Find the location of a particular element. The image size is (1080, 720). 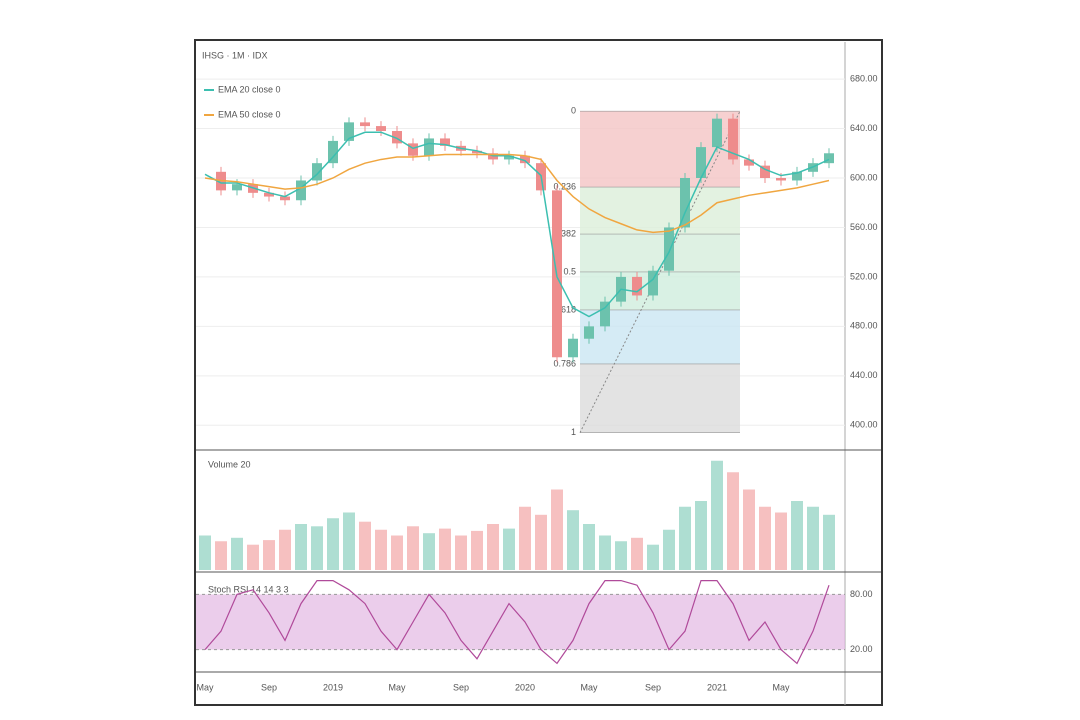

volume-title: Volume 20 is located at coordinates (229, 464).